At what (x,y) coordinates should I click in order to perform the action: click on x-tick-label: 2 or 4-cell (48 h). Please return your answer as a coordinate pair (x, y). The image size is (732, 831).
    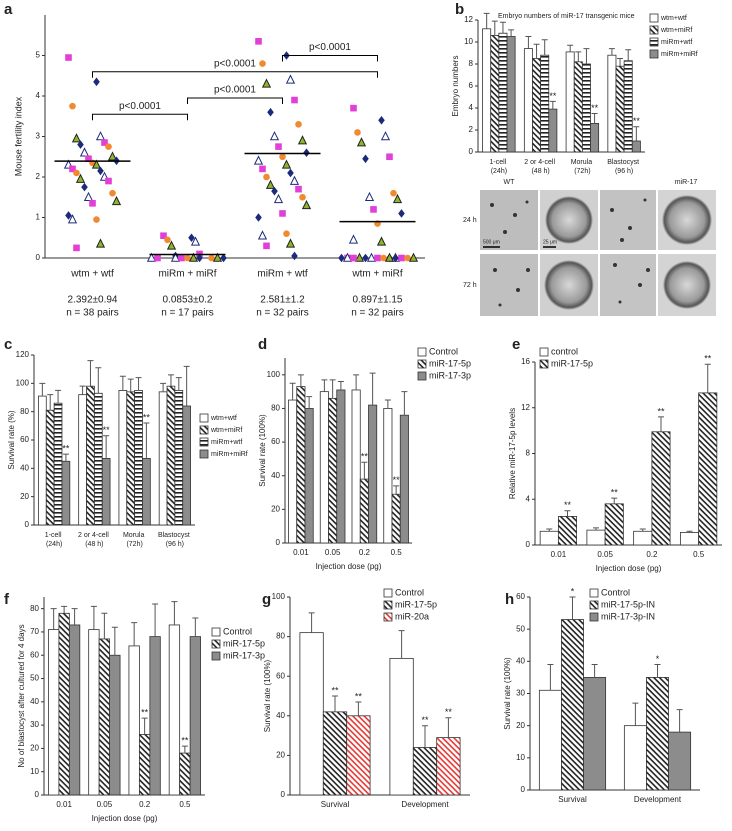
    Looking at the image, I should click on (94, 540).